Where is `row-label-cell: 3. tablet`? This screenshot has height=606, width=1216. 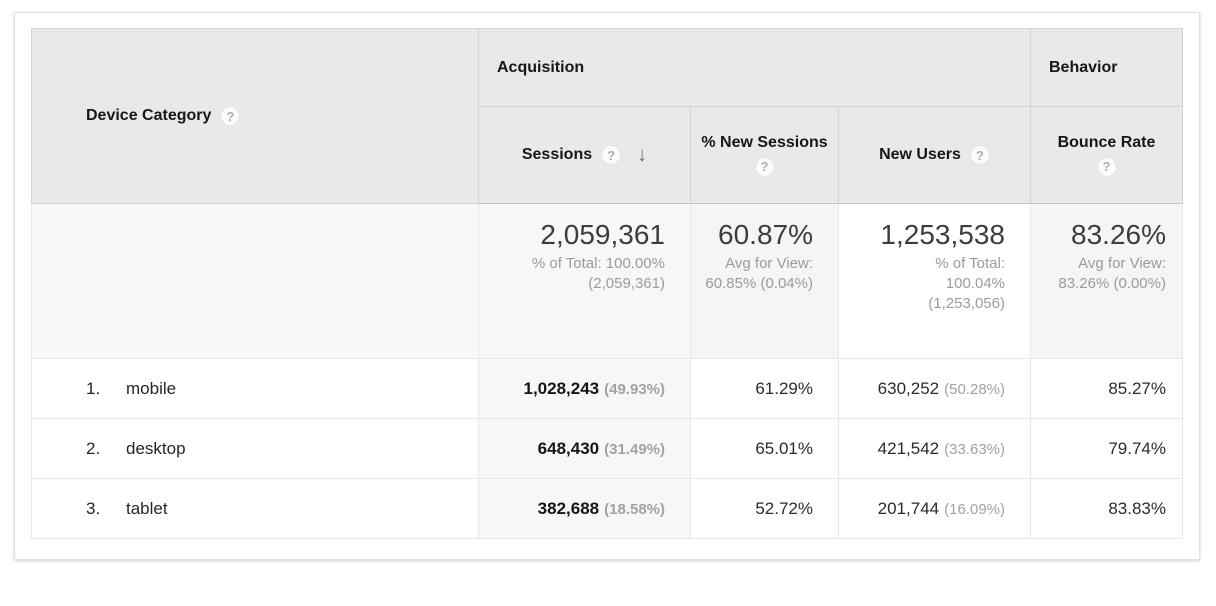 row-label-cell: 3. tablet is located at coordinates (255, 508).